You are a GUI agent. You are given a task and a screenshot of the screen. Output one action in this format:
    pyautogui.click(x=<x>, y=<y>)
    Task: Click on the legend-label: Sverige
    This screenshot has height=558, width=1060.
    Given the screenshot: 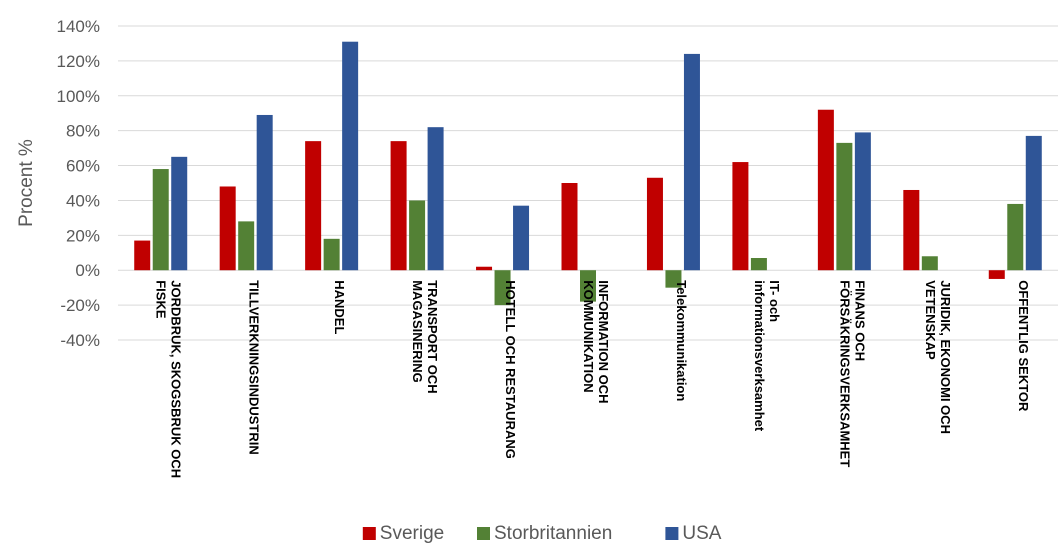 What is the action you would take?
    pyautogui.click(x=412, y=533)
    